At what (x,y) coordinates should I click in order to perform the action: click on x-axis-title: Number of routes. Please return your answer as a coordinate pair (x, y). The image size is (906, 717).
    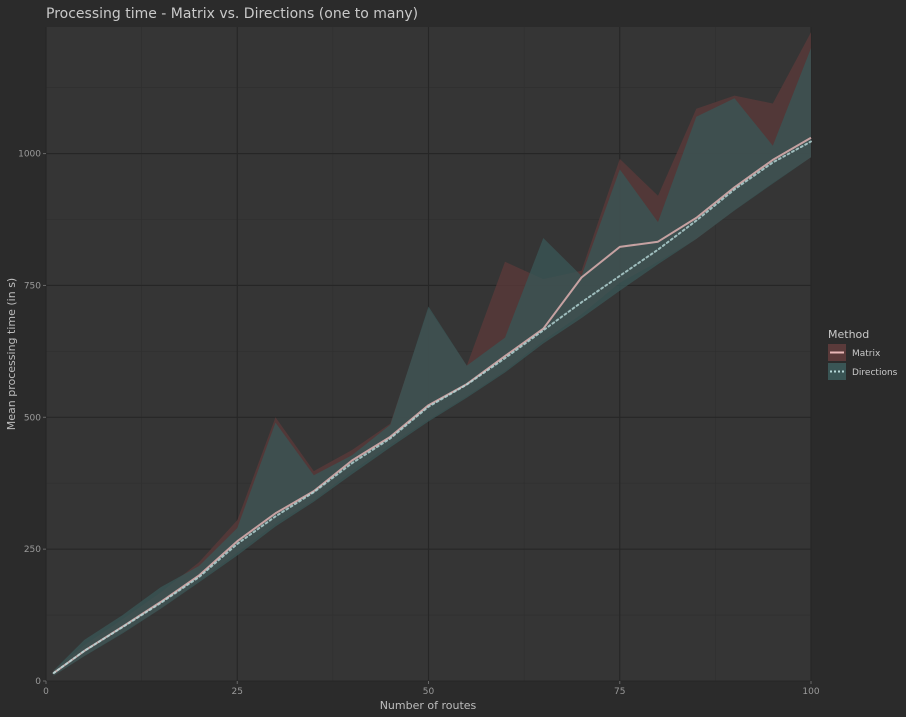
    Looking at the image, I should click on (428, 705).